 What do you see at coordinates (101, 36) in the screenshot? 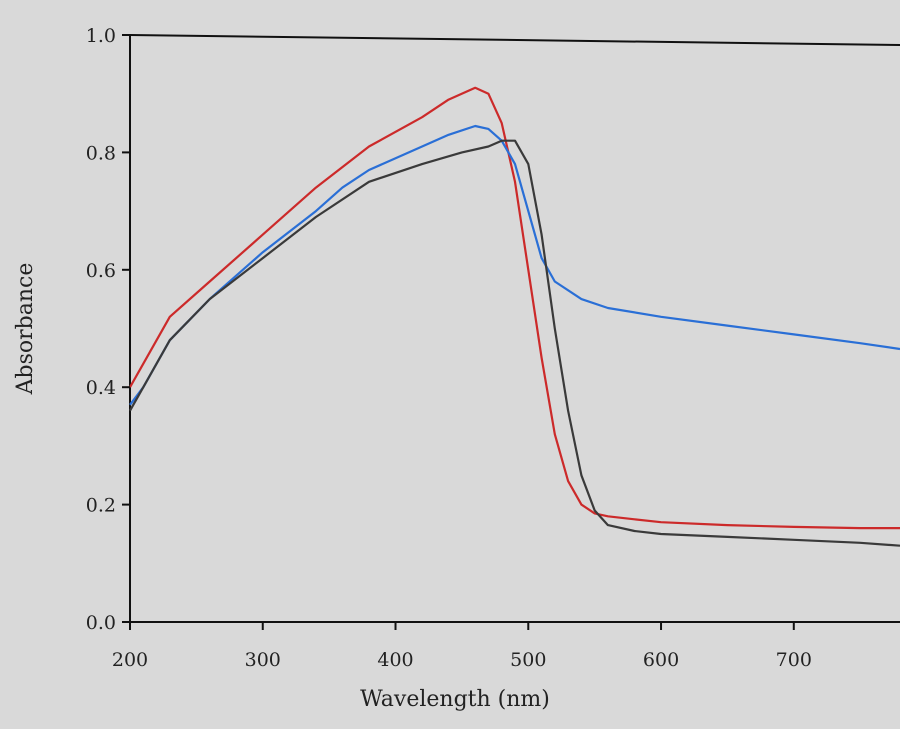
I see `y-tick-label: 1.0` at bounding box center [101, 36].